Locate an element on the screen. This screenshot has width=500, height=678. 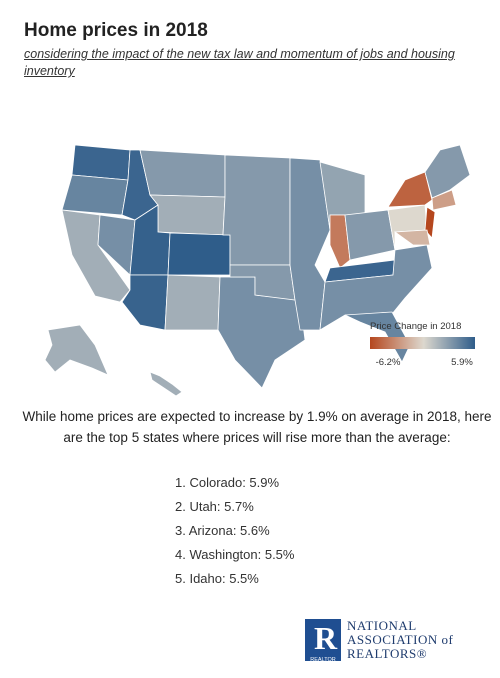
legend-max: 5.9% is located at coordinates (462, 362).